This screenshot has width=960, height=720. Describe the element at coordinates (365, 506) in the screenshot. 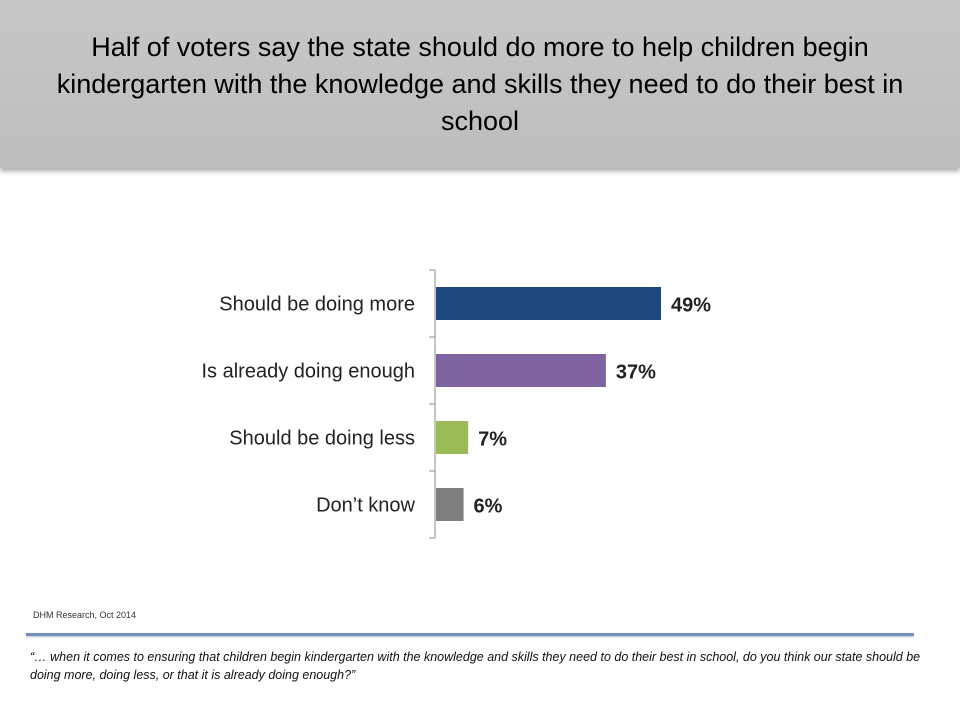

I see `category-label: Don’t know` at that location.